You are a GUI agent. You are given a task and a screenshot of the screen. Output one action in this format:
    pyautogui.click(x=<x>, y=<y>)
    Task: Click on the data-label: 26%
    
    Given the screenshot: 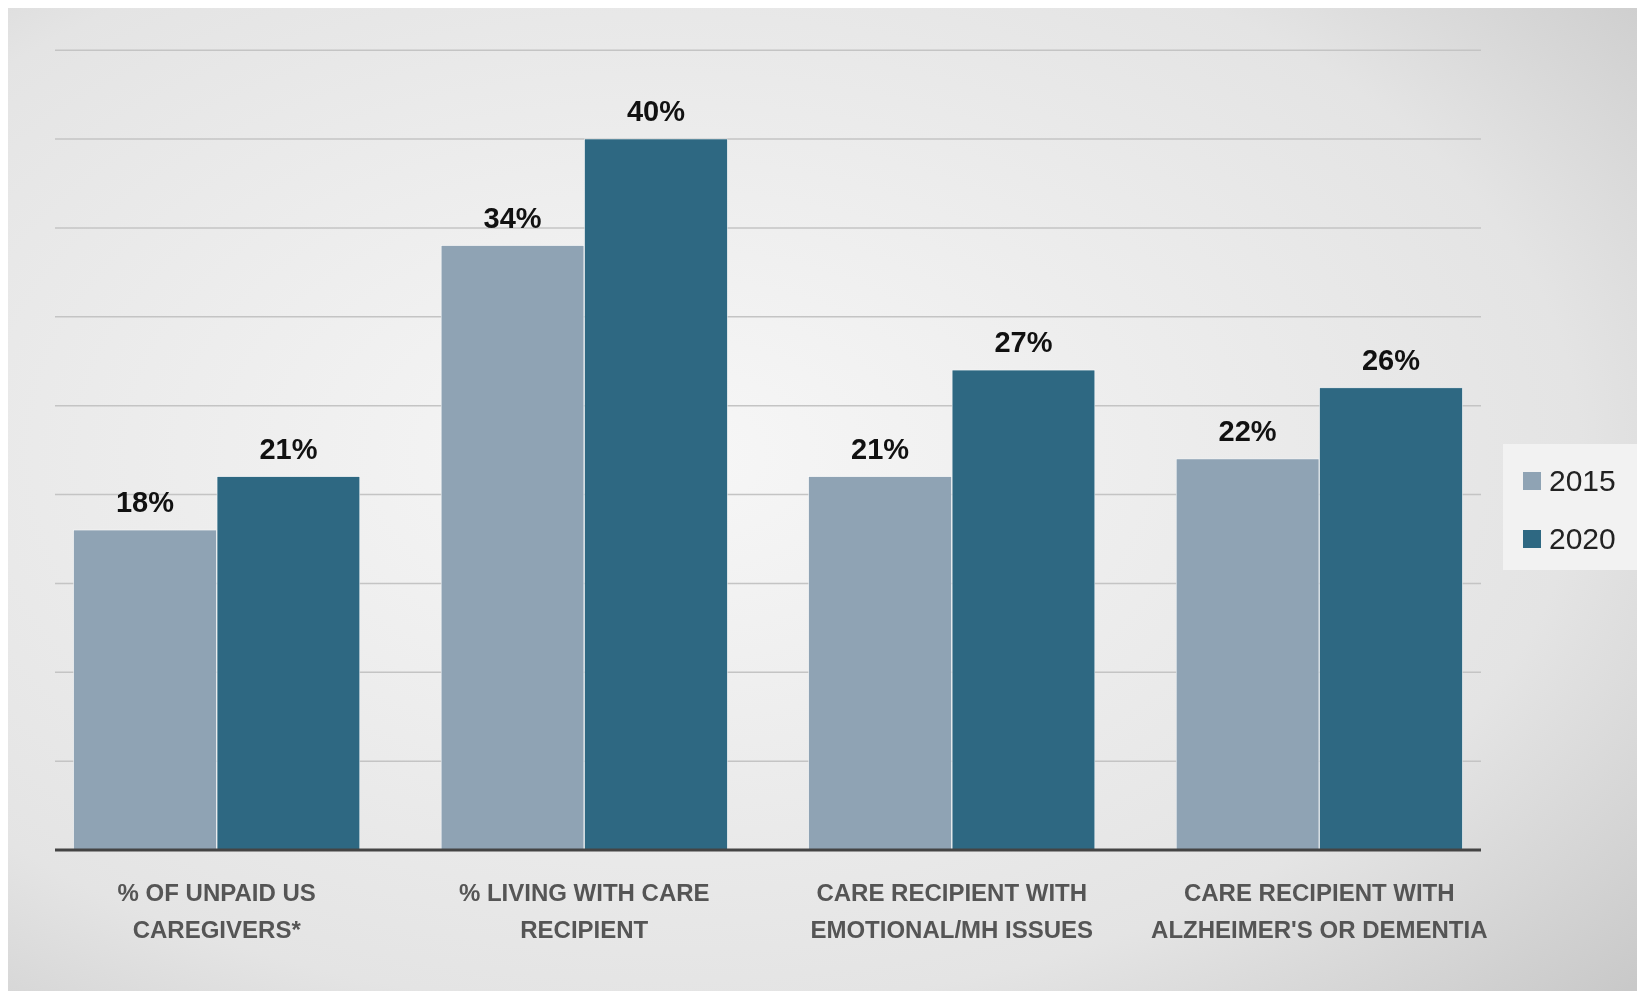 What is the action you would take?
    pyautogui.click(x=1391, y=359)
    